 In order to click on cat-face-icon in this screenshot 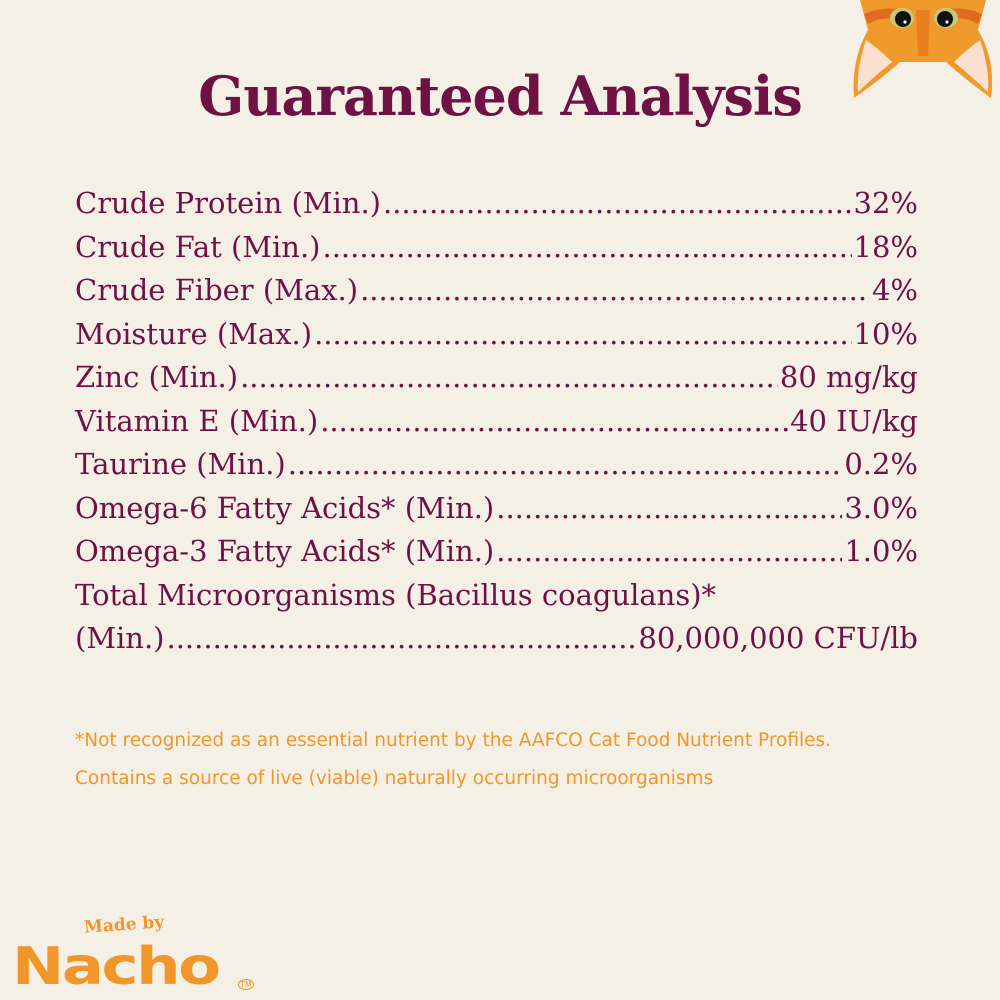, I will do `click(923, 49)`.